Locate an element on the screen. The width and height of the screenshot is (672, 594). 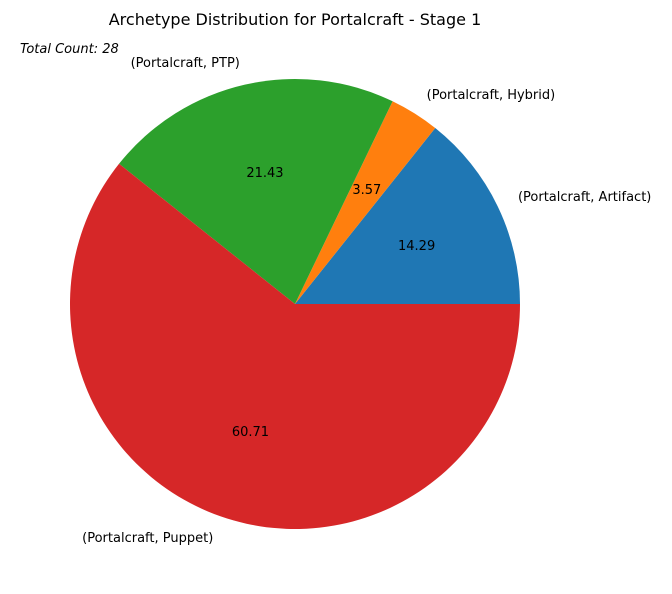
total-count-annotation: Total Count: 28 is located at coordinates (69, 49).